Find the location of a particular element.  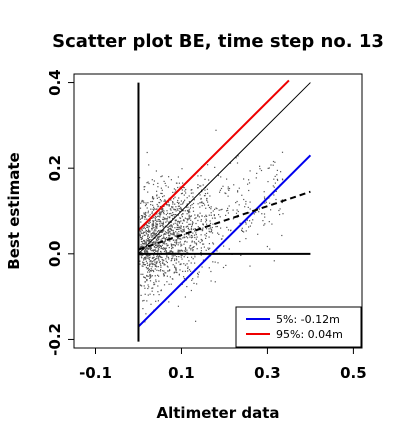

x-tick-label: 0.5 is located at coordinates (353, 373).